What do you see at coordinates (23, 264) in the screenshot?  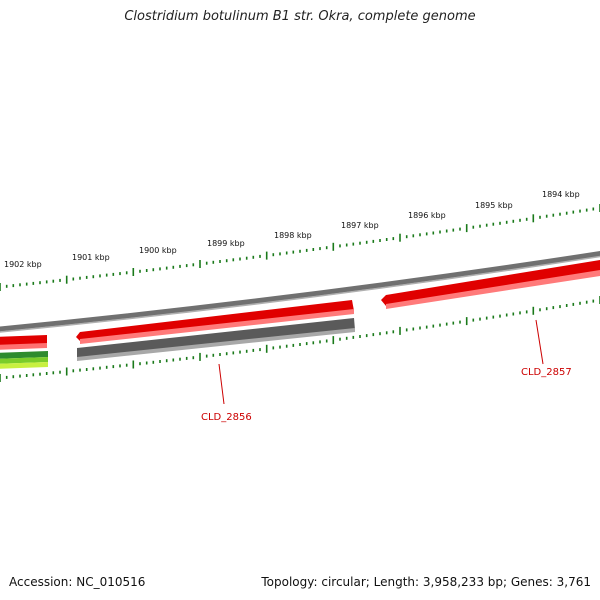 I see `kbp-label-1902: 1902 kbp` at bounding box center [23, 264].